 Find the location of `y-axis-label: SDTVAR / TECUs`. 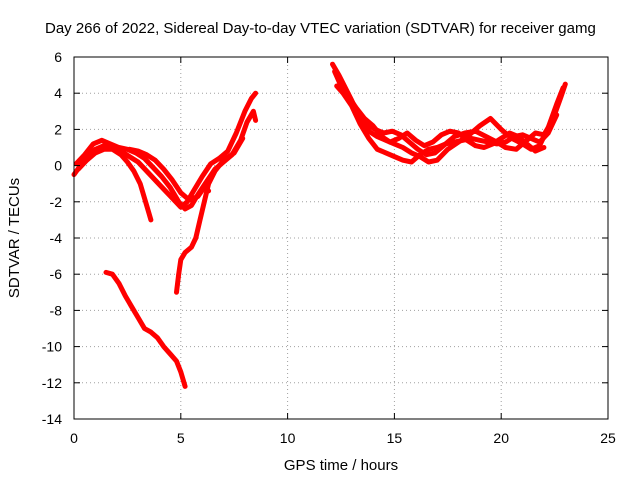

y-axis-label: SDTVAR / TECUs is located at coordinates (14, 238).